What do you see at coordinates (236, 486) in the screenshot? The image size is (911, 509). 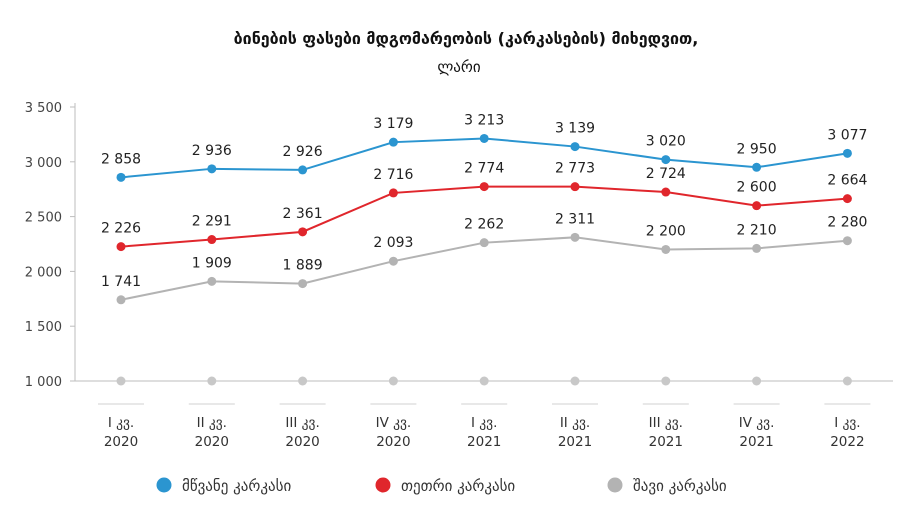 I see `legend-label: მწვანე კარკასი` at bounding box center [236, 486].